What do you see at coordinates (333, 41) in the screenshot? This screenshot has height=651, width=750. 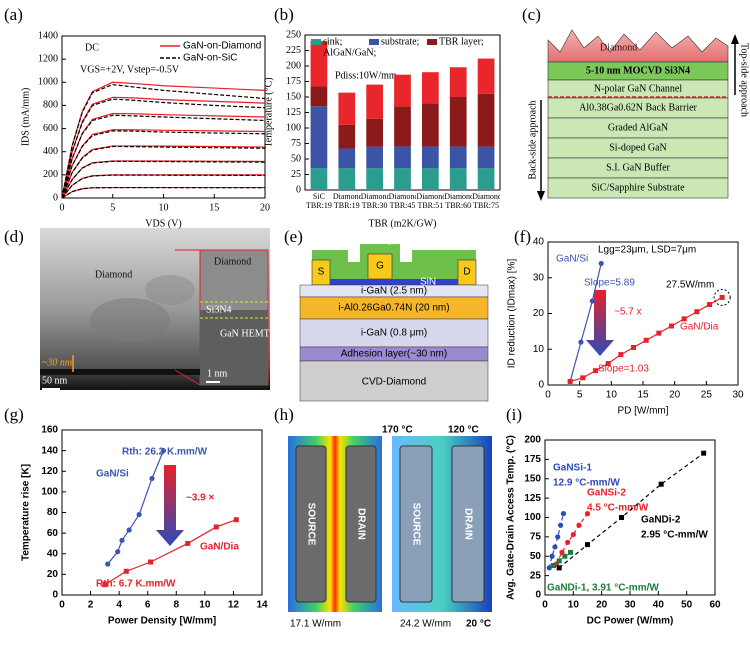 I see `legend-label: sink;` at bounding box center [333, 41].